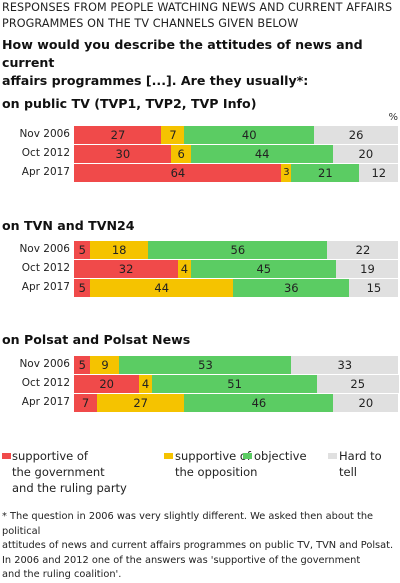 The width and height of the screenshot is (400, 583). I want to click on legend-label-gov-2: the government, so click(58, 472).